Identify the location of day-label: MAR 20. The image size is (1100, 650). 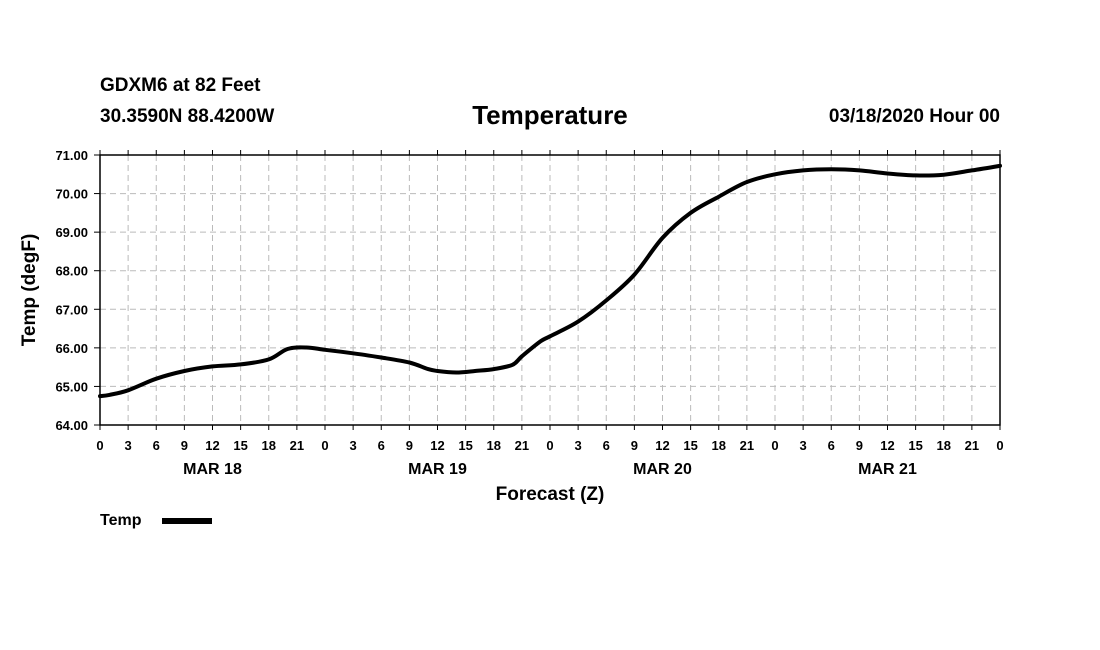
(662, 469).